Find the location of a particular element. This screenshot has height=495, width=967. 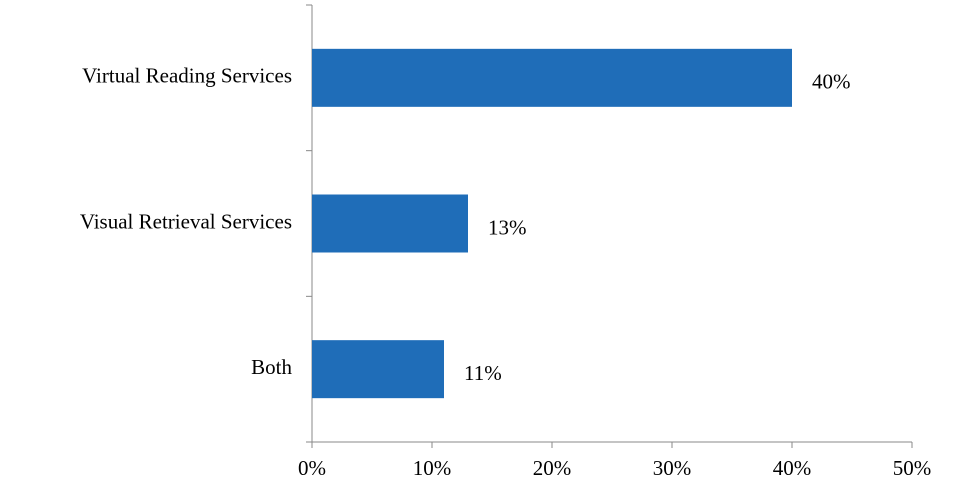

x-tick-label: 50% is located at coordinates (912, 468).